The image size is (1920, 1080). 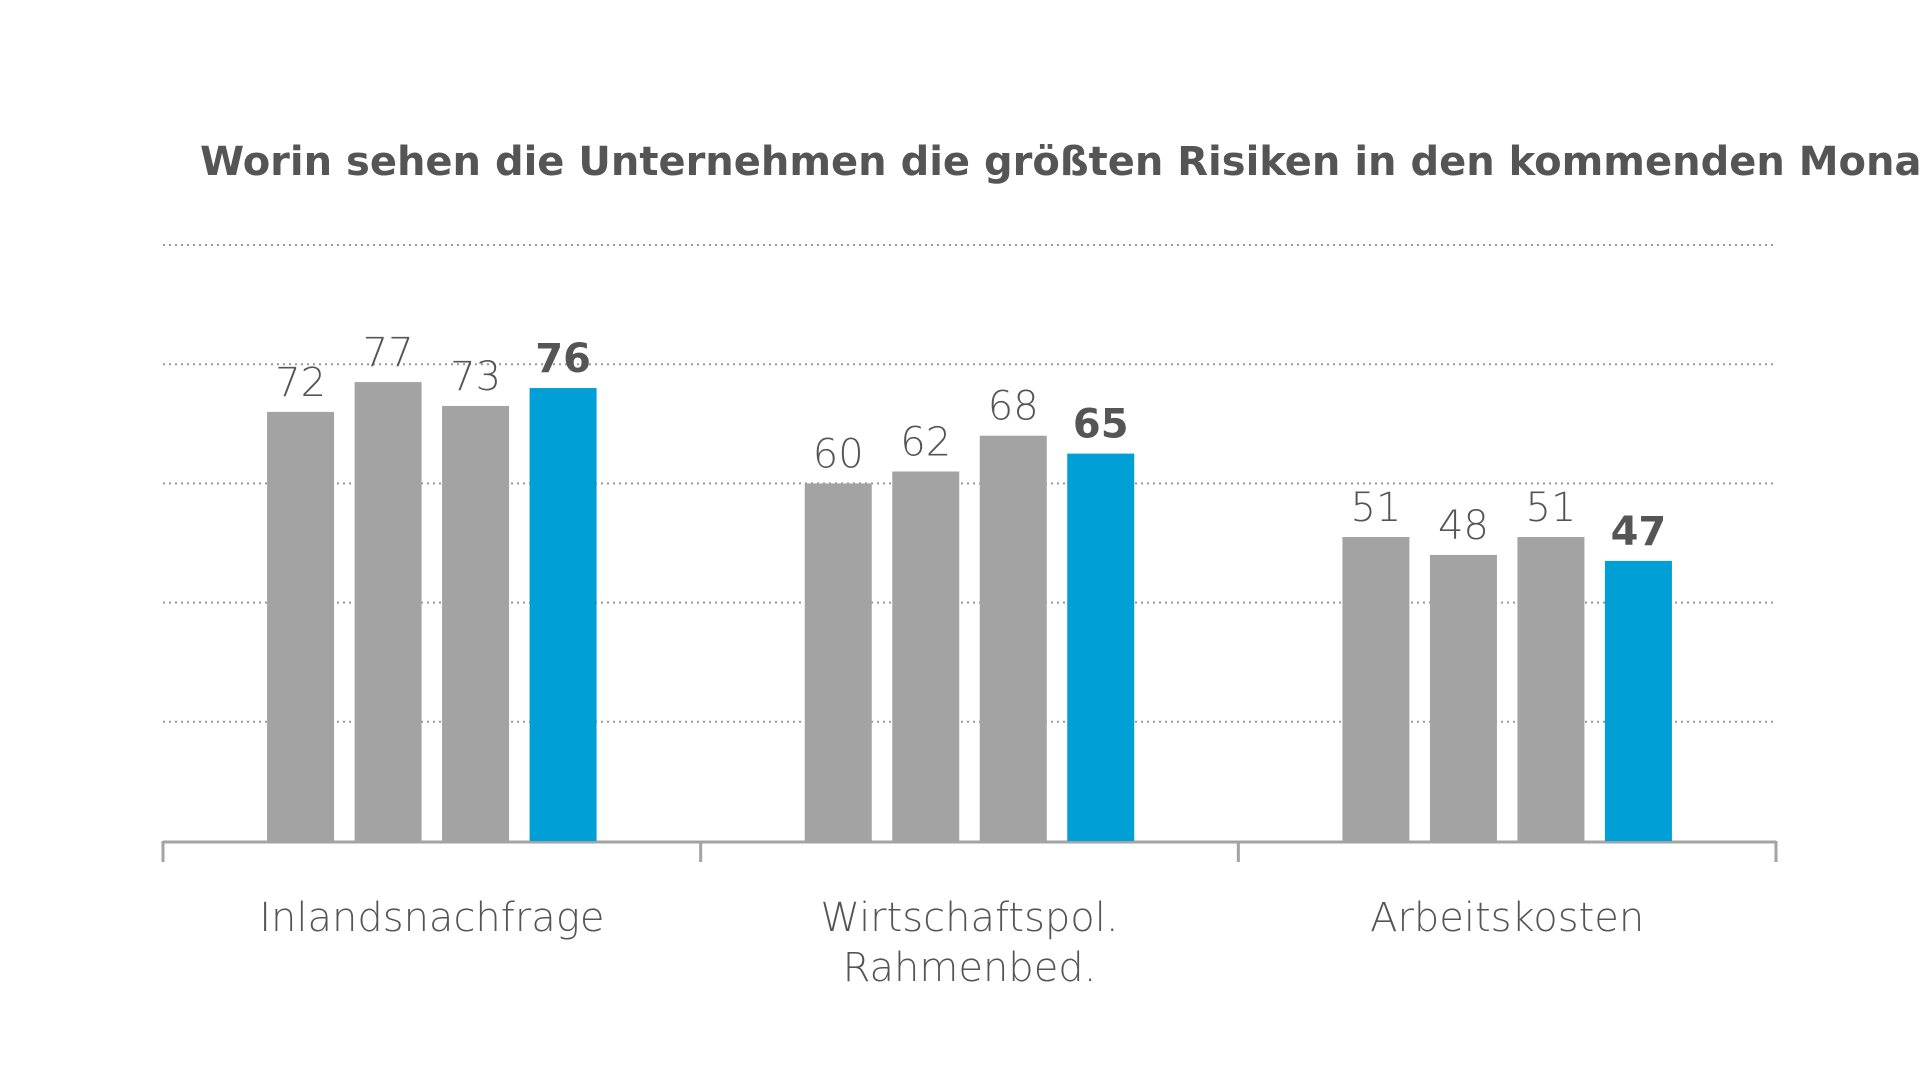 I want to click on value-label: 48, so click(x=1463, y=526).